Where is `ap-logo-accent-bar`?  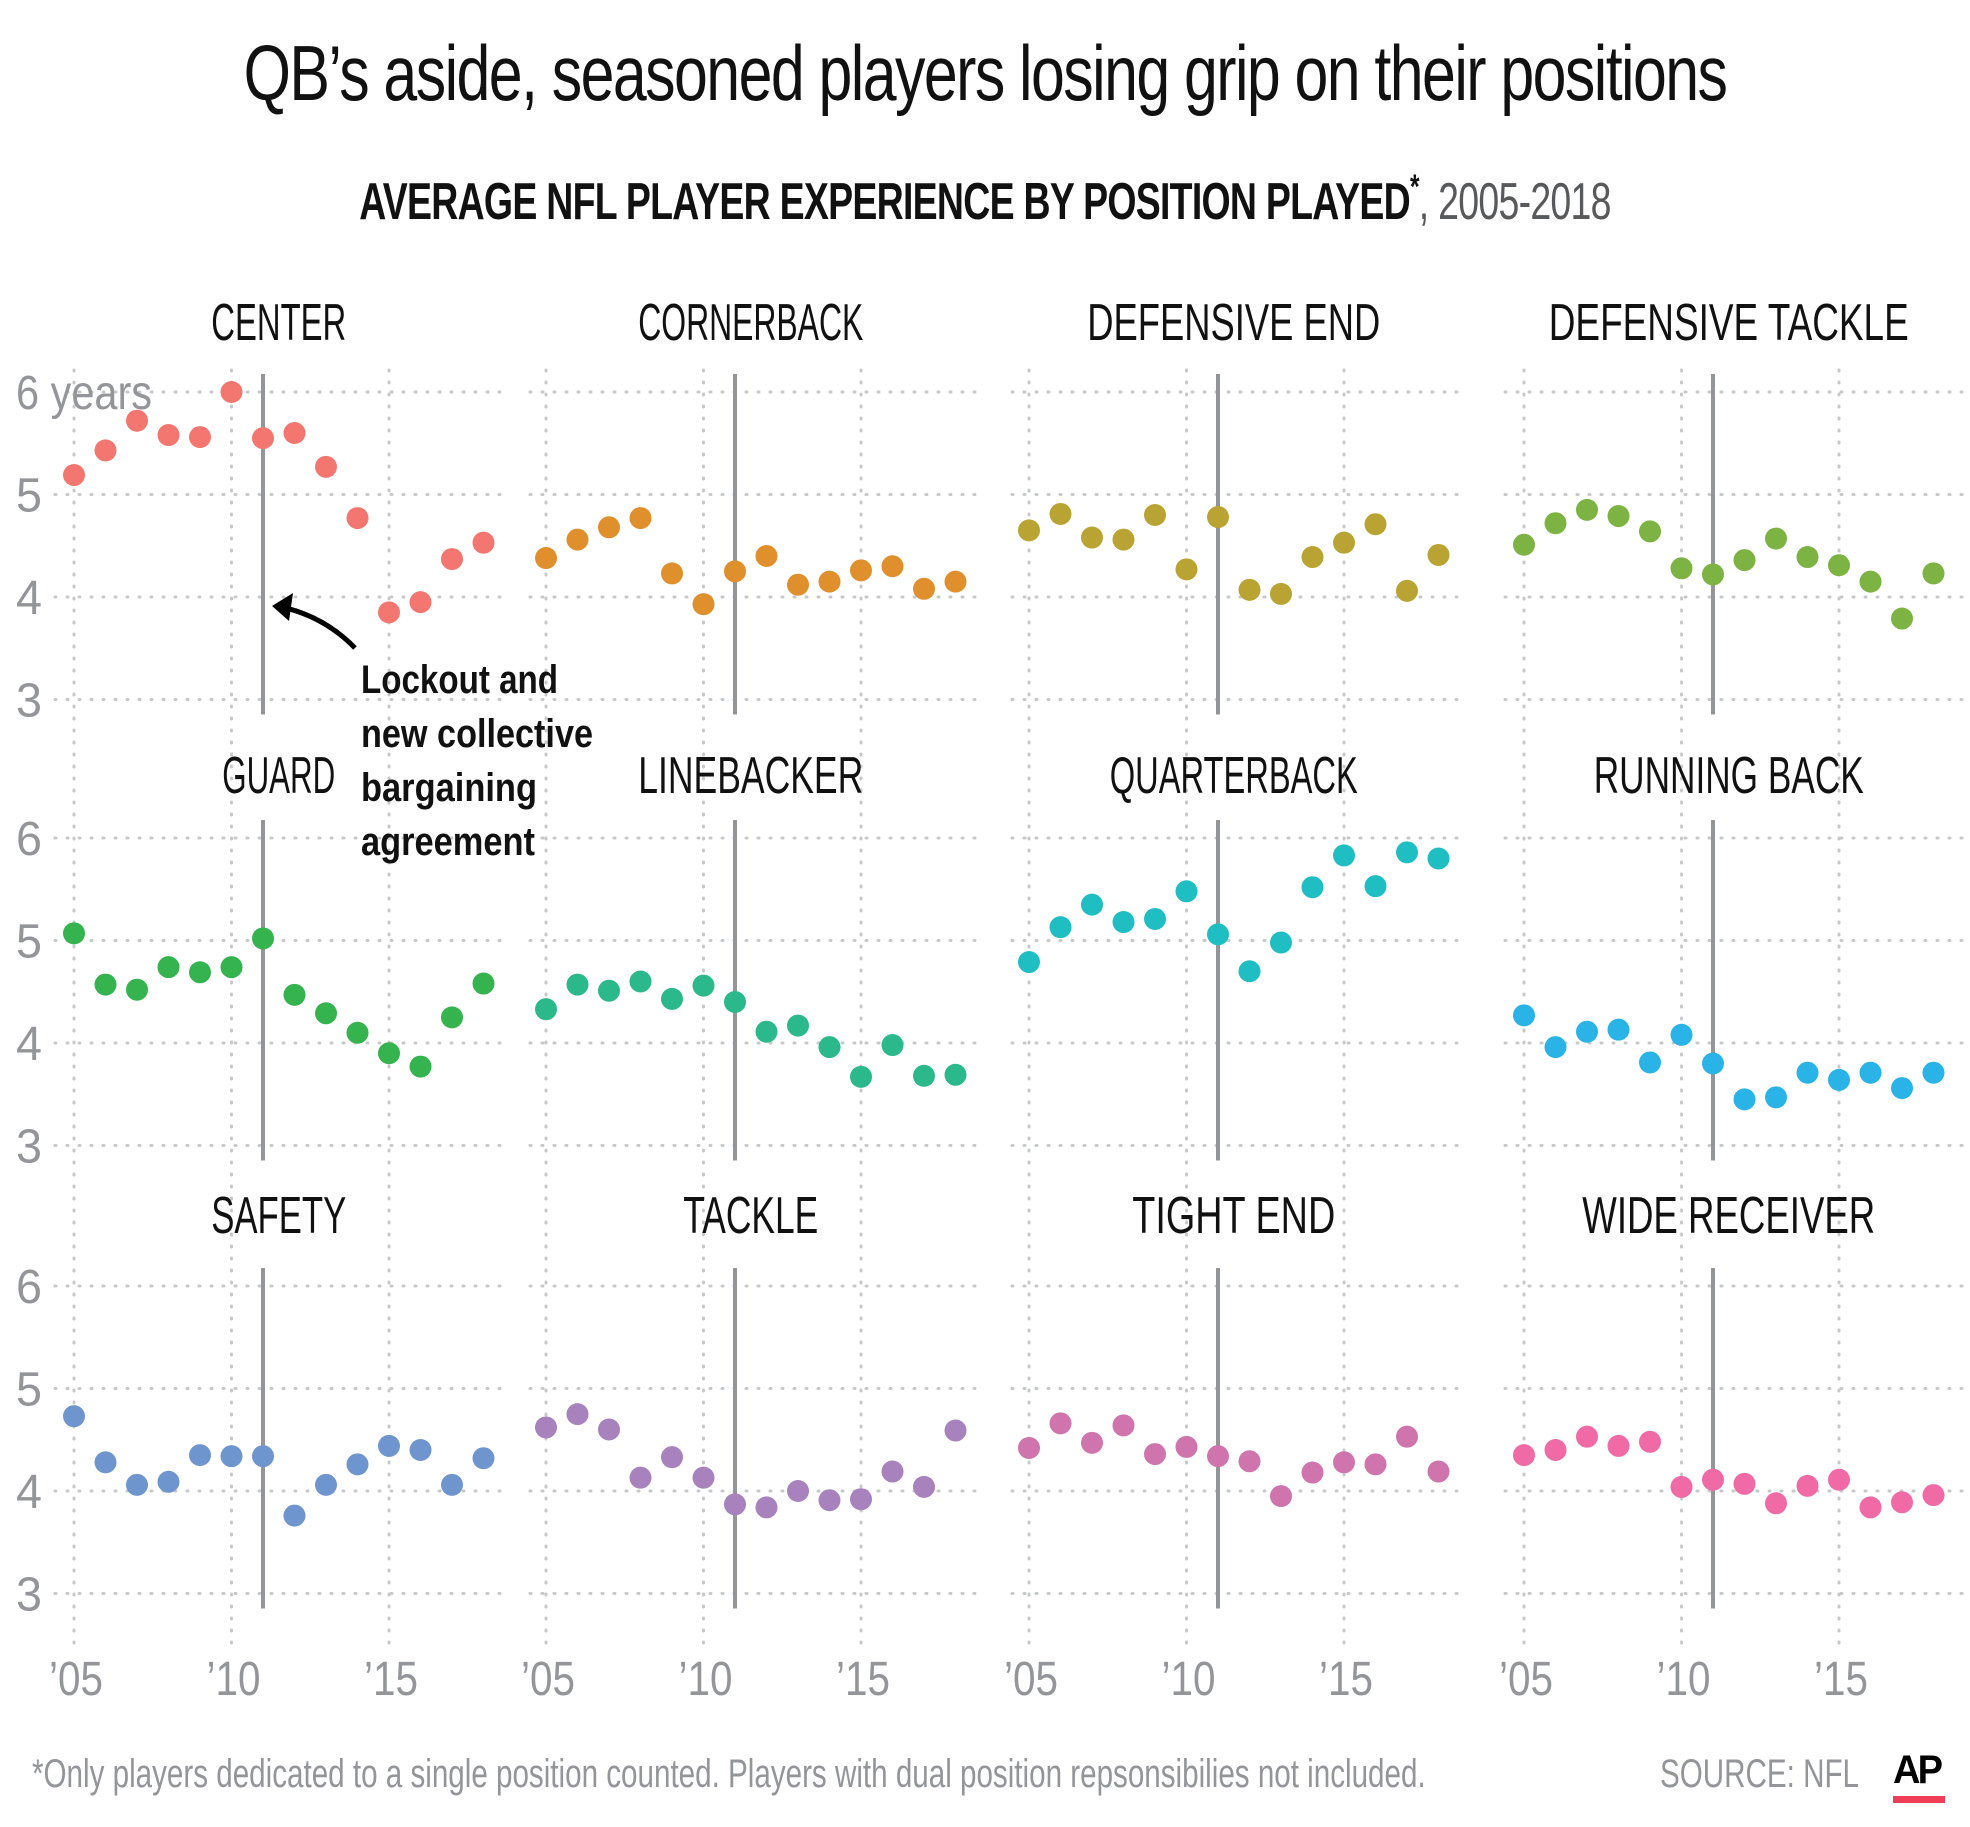
ap-logo-accent-bar is located at coordinates (1919, 1799).